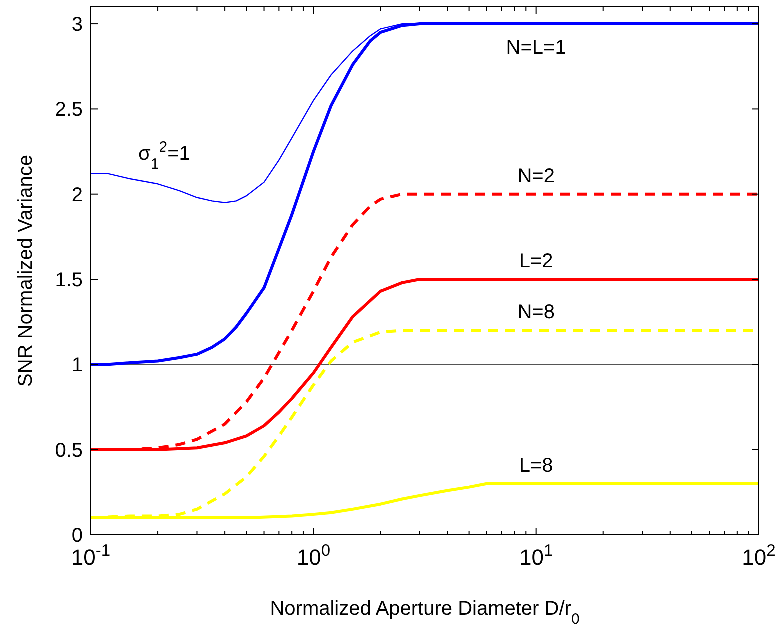 The image size is (781, 633). What do you see at coordinates (69, 281) in the screenshot?
I see `y-tick-label: 1.5` at bounding box center [69, 281].